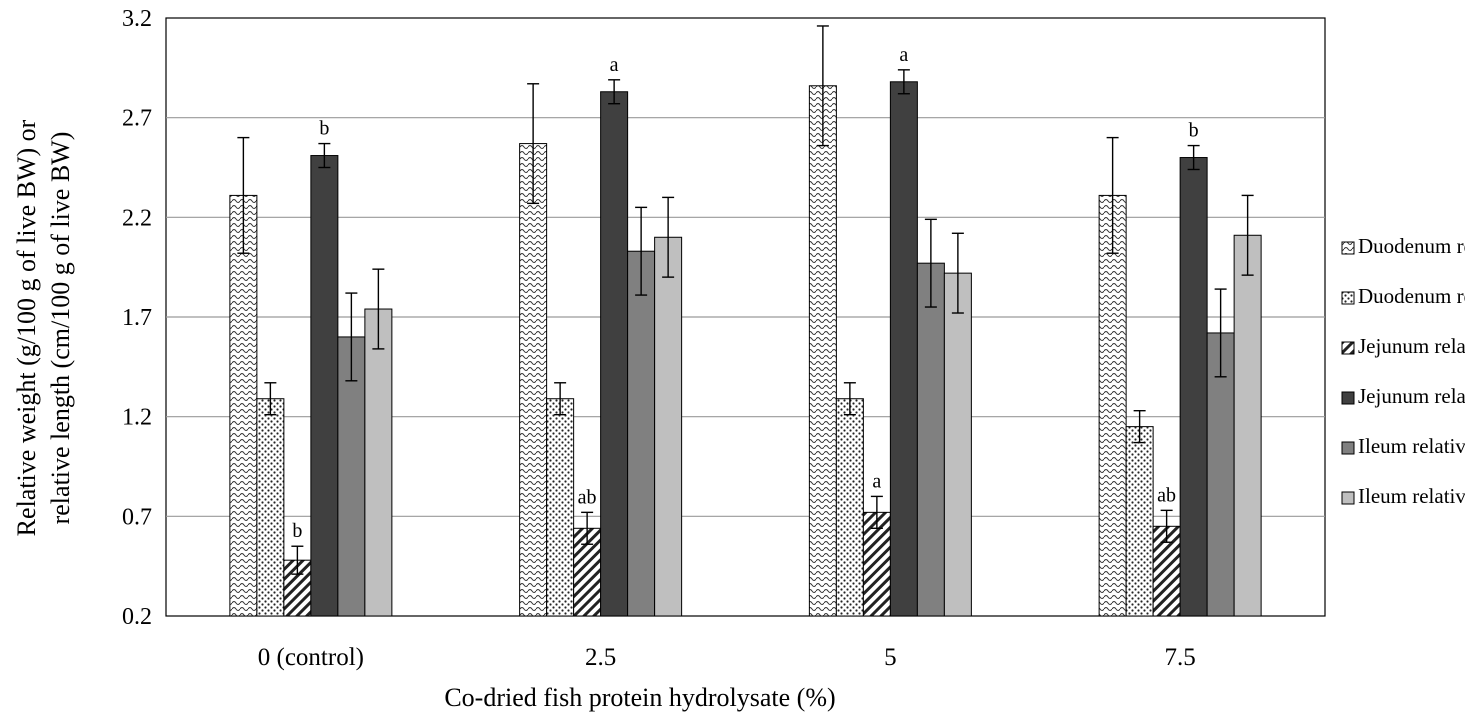 The height and width of the screenshot is (723, 1465). I want to click on y-tick-label: 3.2, so click(137, 19).